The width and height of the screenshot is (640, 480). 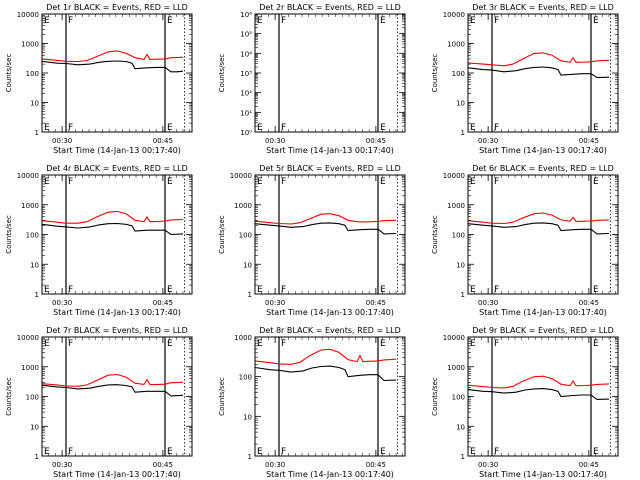 What do you see at coordinates (246, 113) in the screenshot?
I see `y-tick-label: 10¹` at bounding box center [246, 113].